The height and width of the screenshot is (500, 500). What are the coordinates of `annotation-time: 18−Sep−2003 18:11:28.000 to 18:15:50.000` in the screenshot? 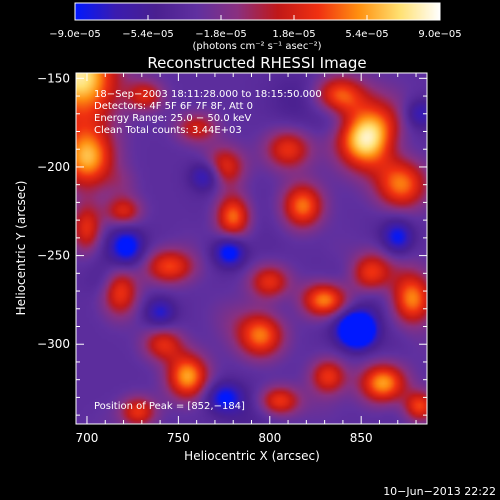 It's located at (208, 94).